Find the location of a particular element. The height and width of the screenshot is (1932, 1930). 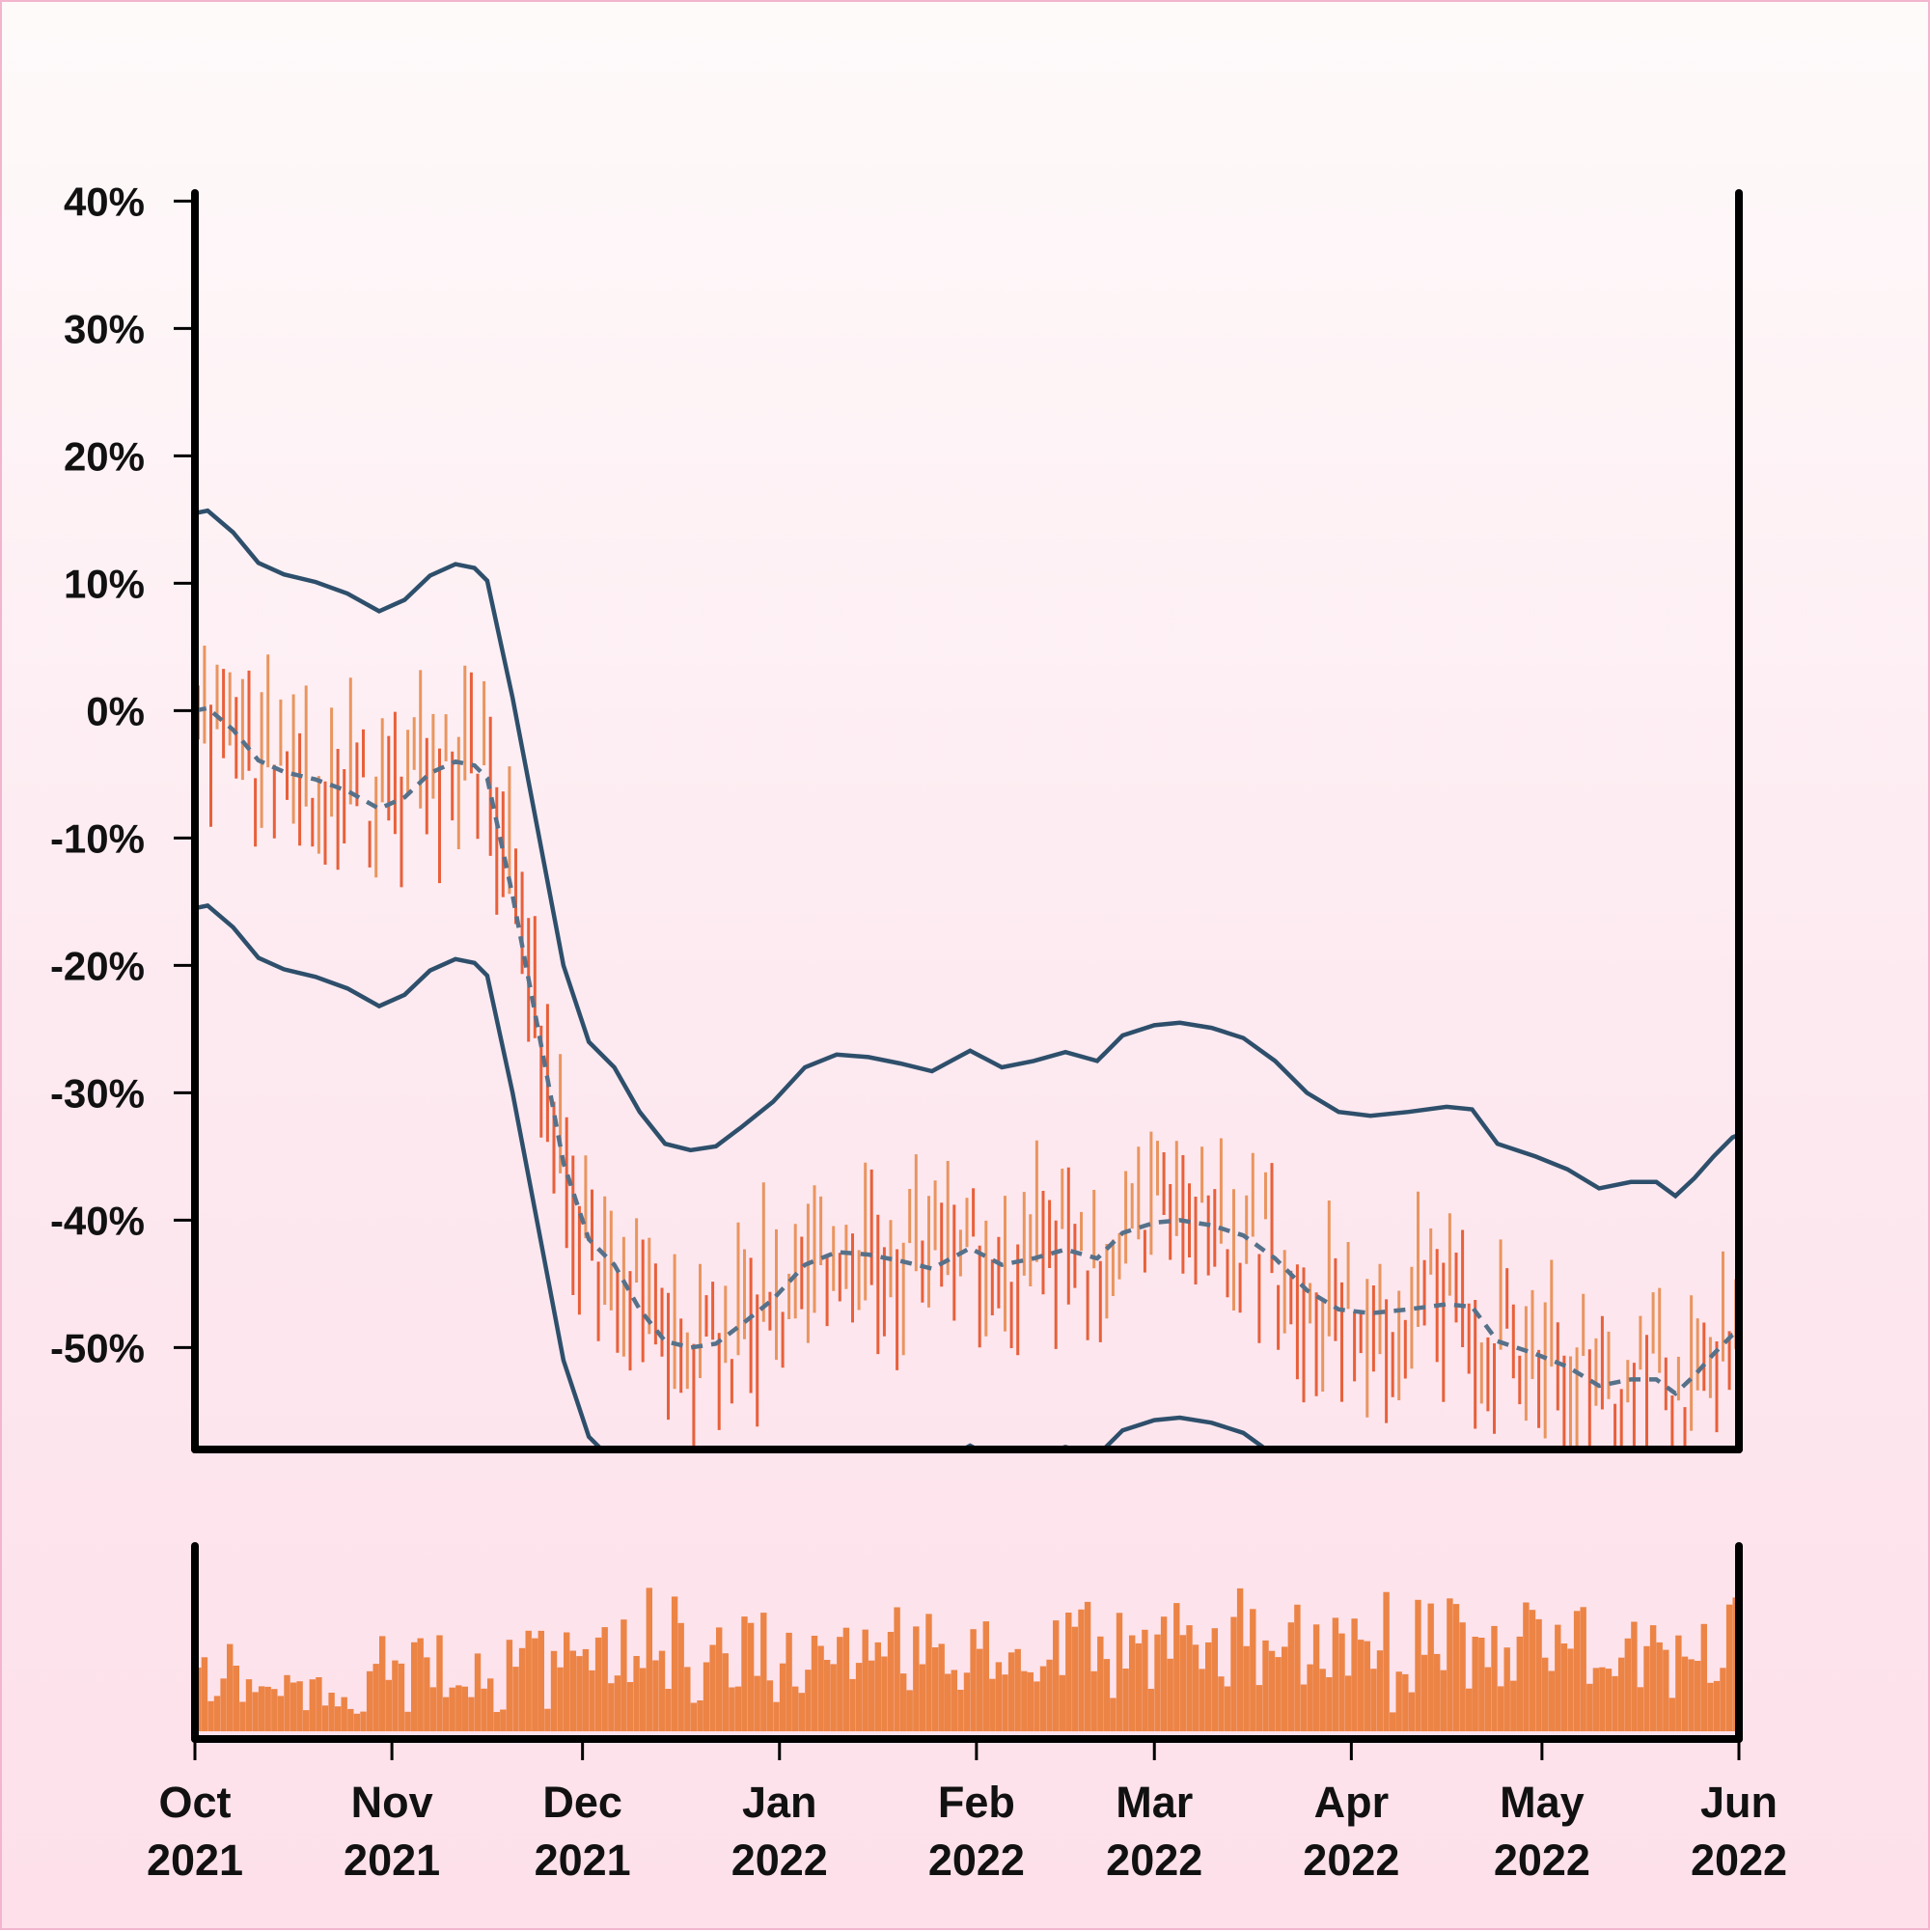

x-tick-label-month: Apr is located at coordinates (1352, 1802).